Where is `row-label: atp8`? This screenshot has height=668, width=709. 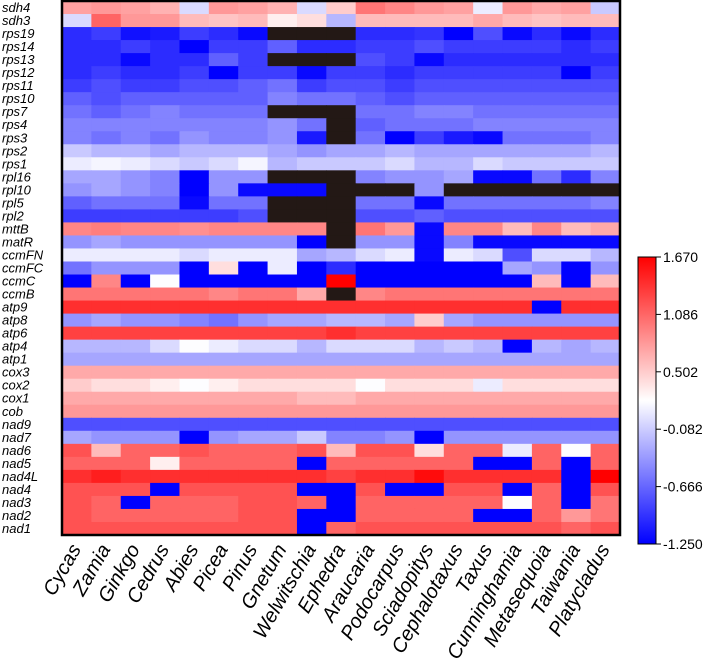
row-label: atp8 is located at coordinates (15, 320).